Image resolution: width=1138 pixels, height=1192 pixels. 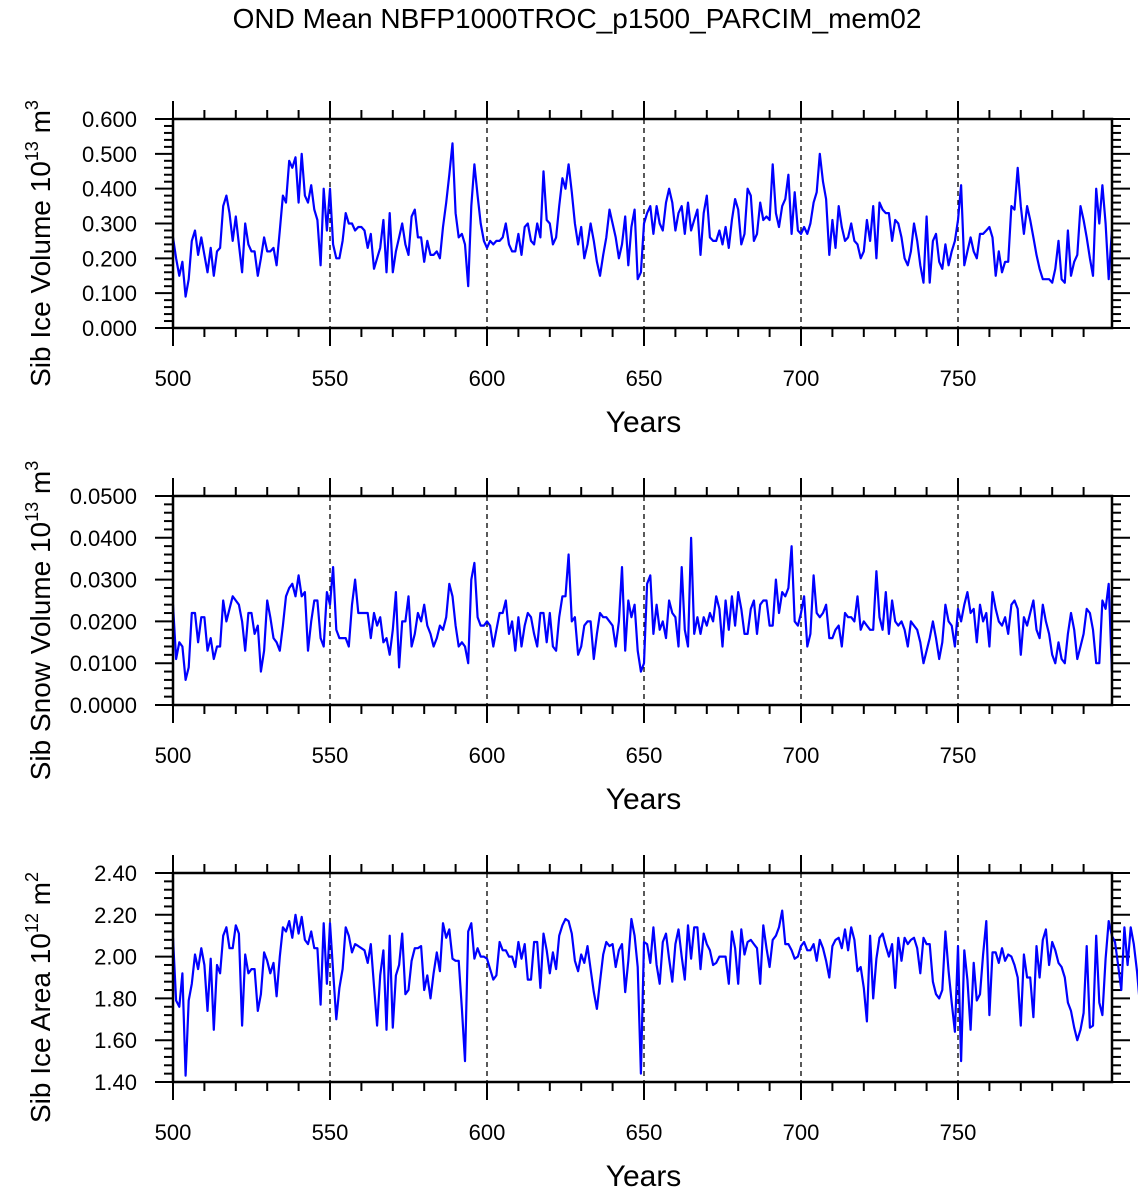 What do you see at coordinates (40, 651) in the screenshot?
I see `y-axis-title-text: Sib Snow Volume 10` at bounding box center [40, 651].